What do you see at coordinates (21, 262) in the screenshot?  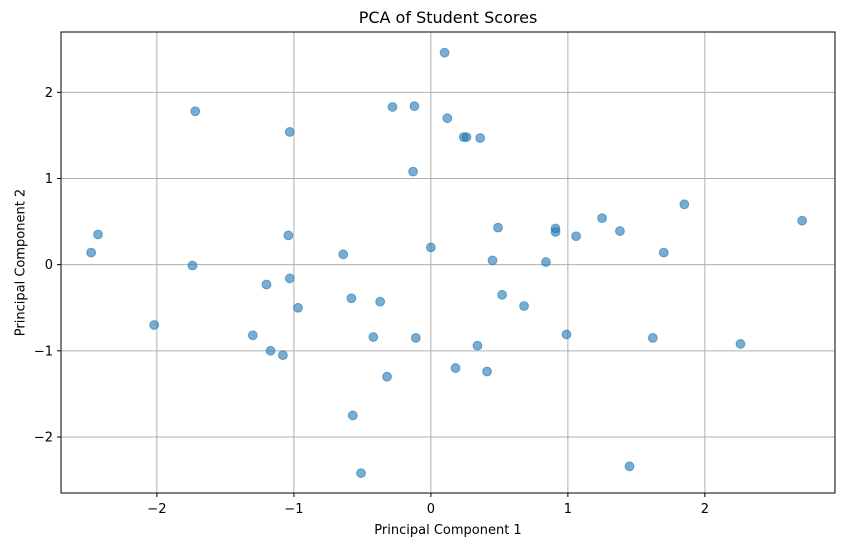 I see `y-axis-label: Principal Component 2` at bounding box center [21, 262].